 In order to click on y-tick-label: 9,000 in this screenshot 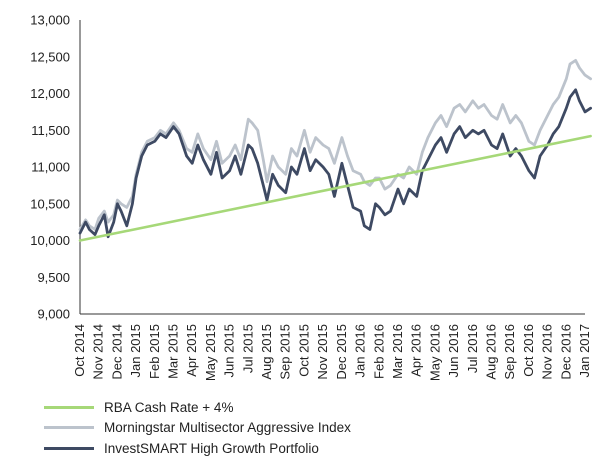, I will do `click(53, 314)`.